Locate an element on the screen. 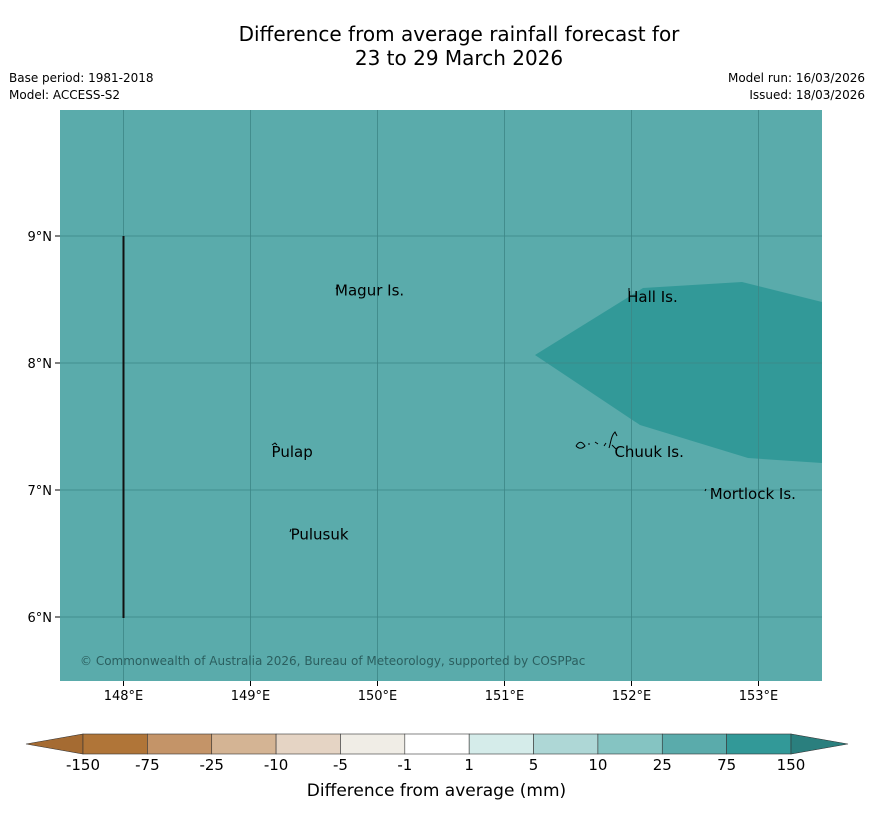  wet-anomaly-region is located at coordinates (678, 372).